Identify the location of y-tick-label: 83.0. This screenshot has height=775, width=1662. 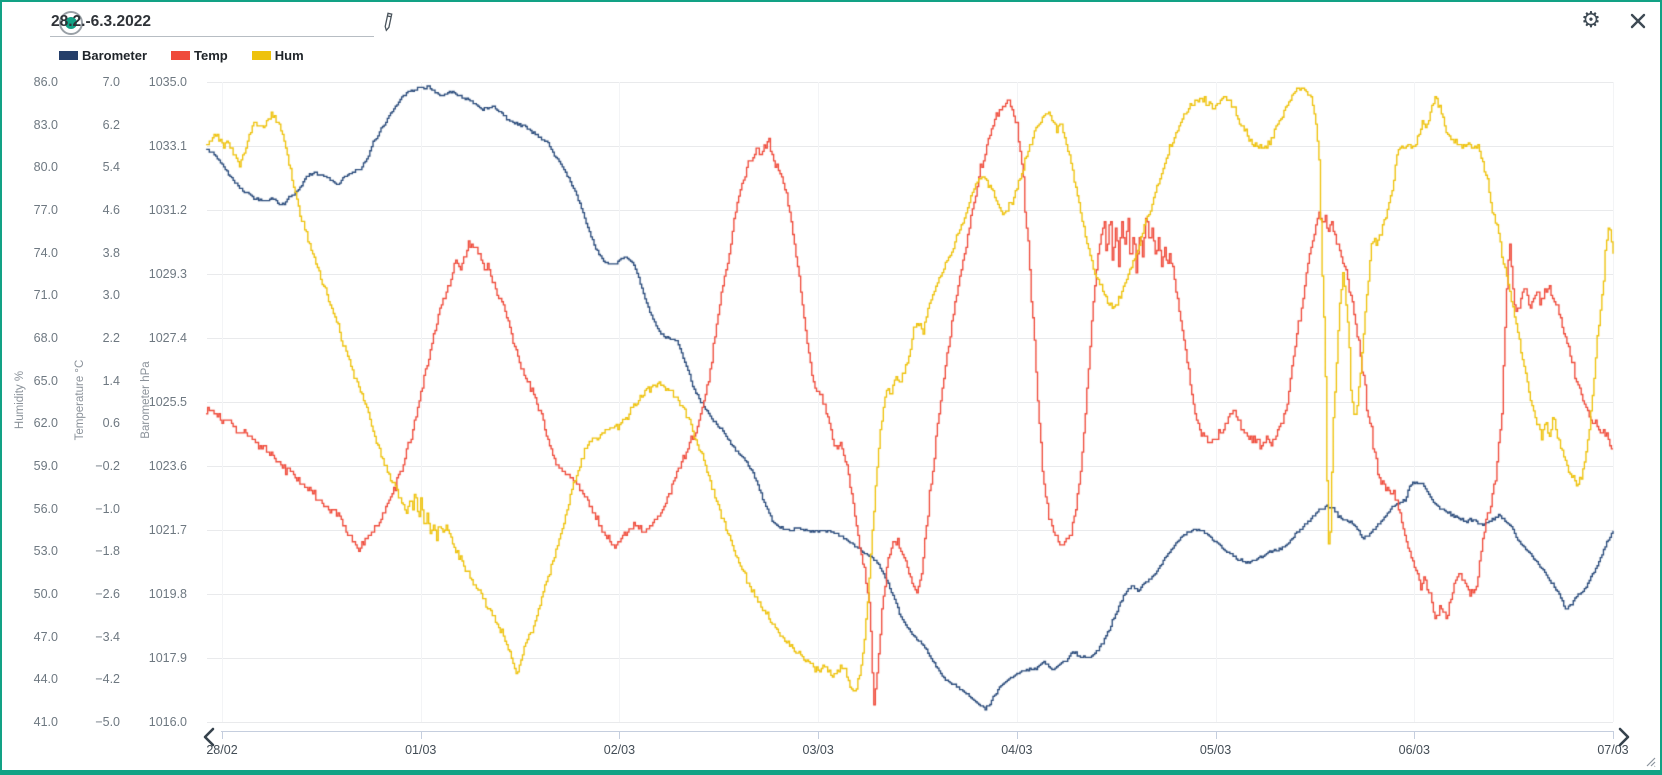
(45, 124).